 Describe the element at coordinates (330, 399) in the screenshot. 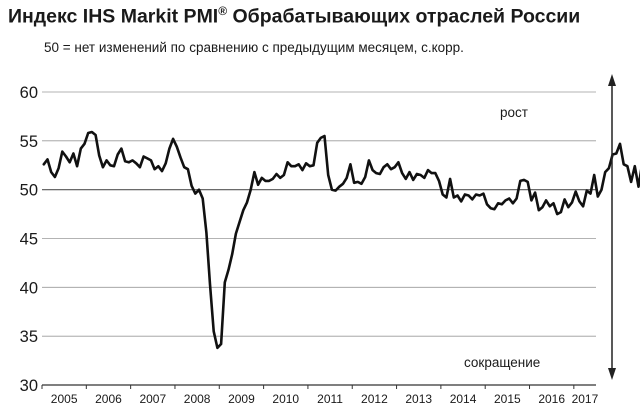

I see `x-tick-label-2011: 2011` at that location.